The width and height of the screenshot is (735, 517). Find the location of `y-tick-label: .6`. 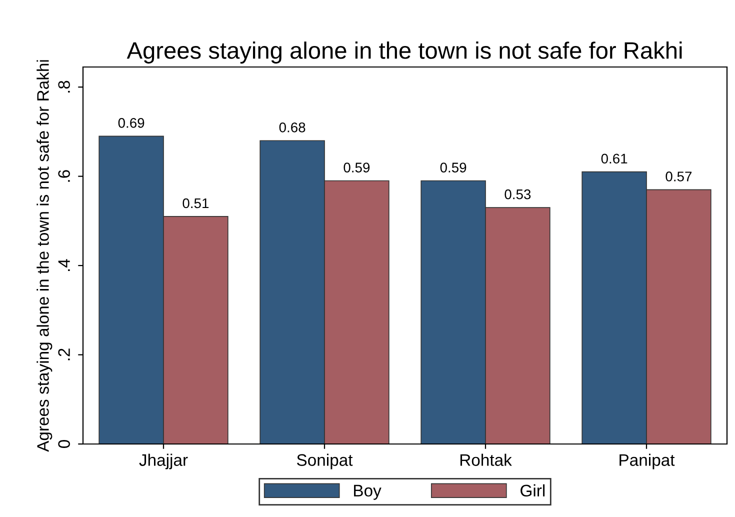

y-tick-label: .6 is located at coordinates (64, 176).